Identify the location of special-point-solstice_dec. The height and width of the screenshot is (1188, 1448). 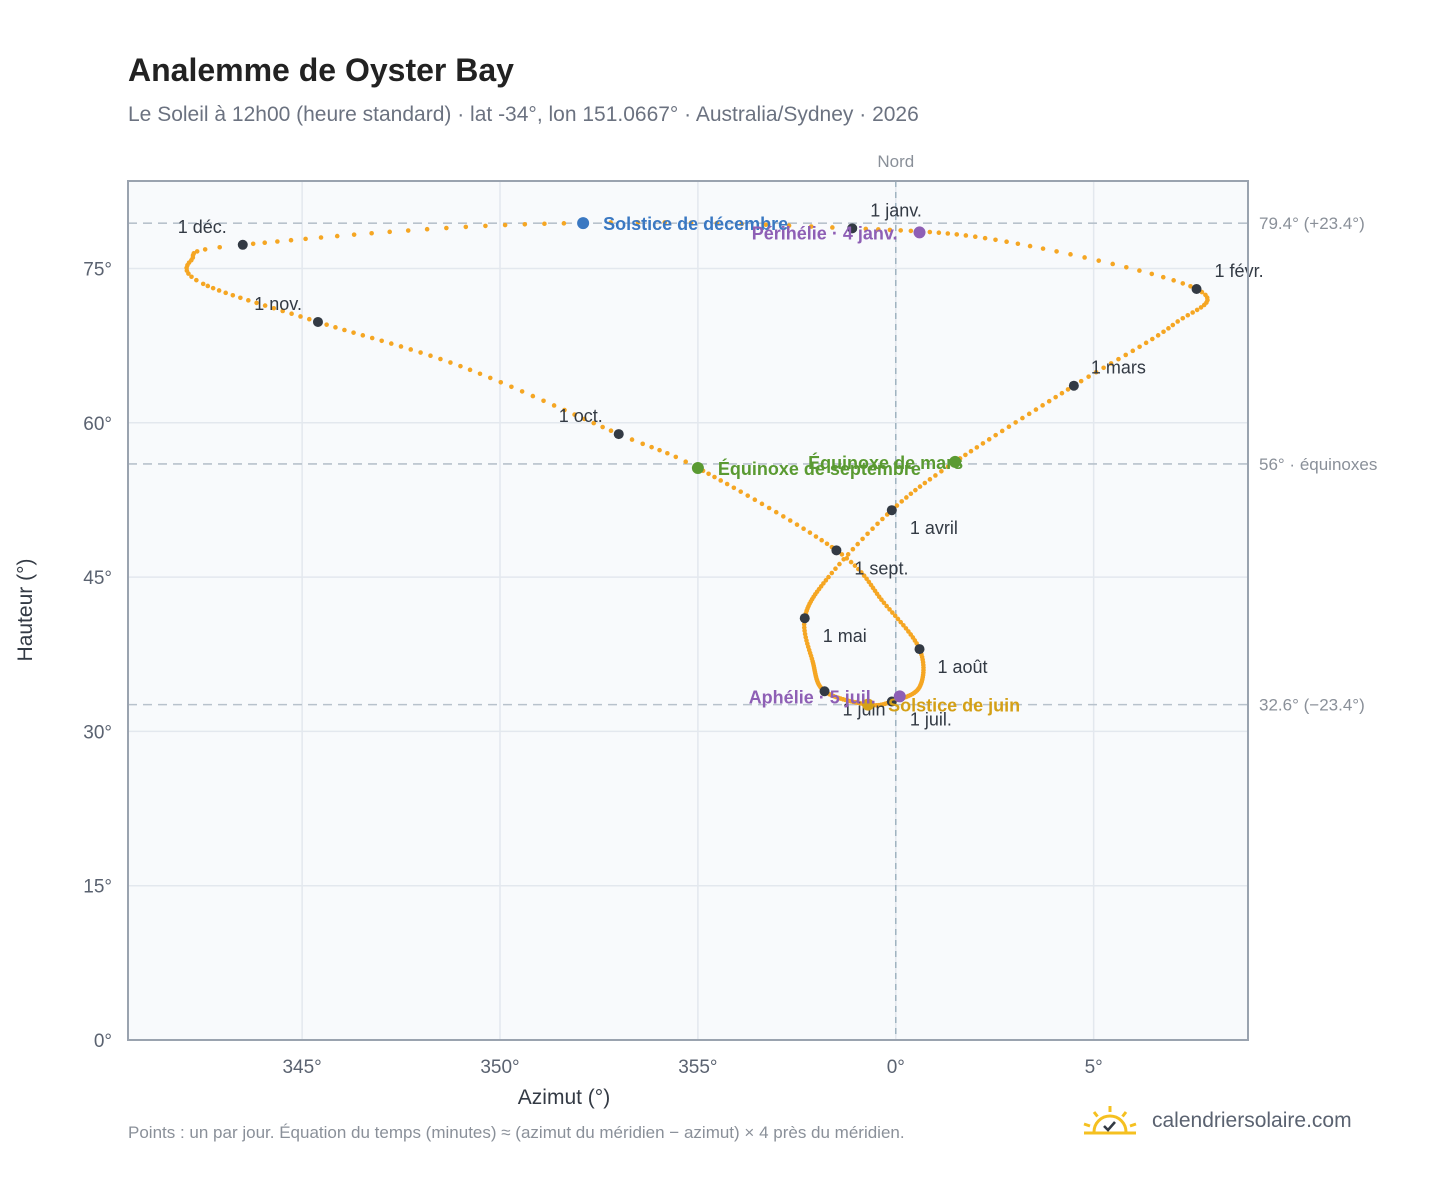
(583, 223).